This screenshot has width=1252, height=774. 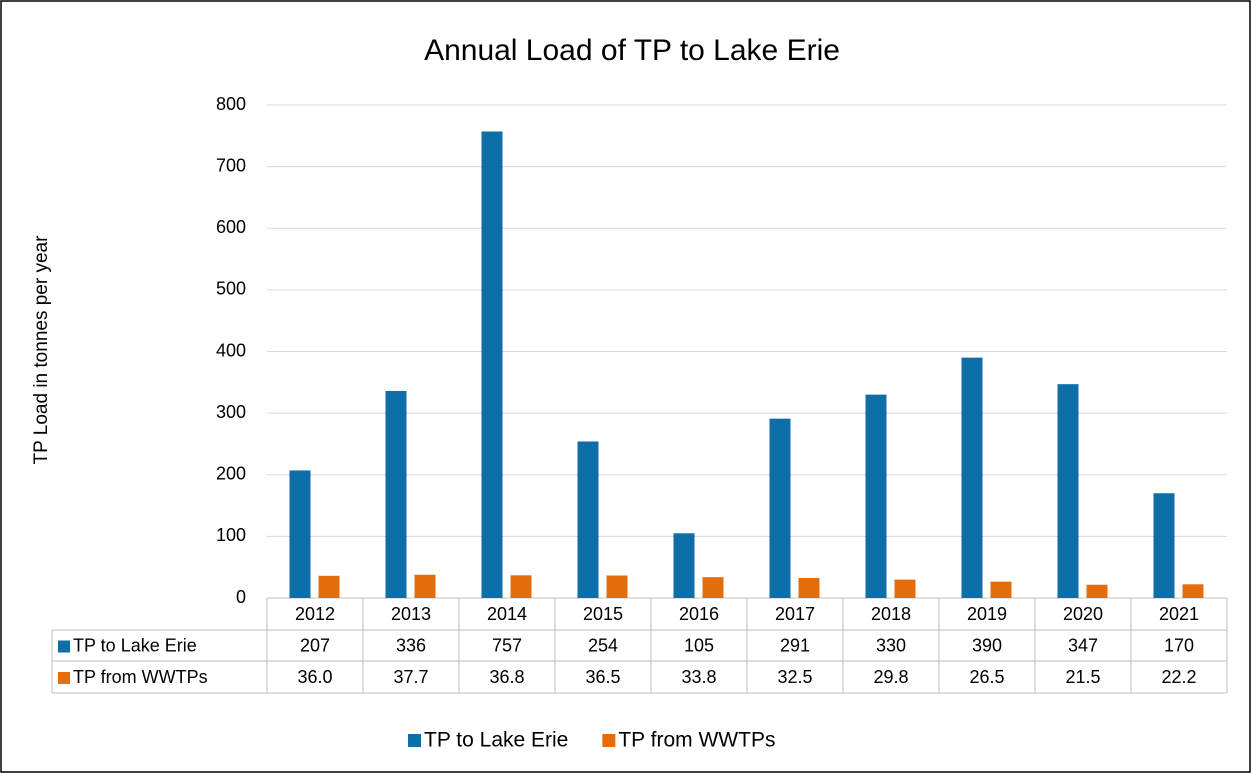 What do you see at coordinates (315, 645) in the screenshot?
I see `data-label: 207` at bounding box center [315, 645].